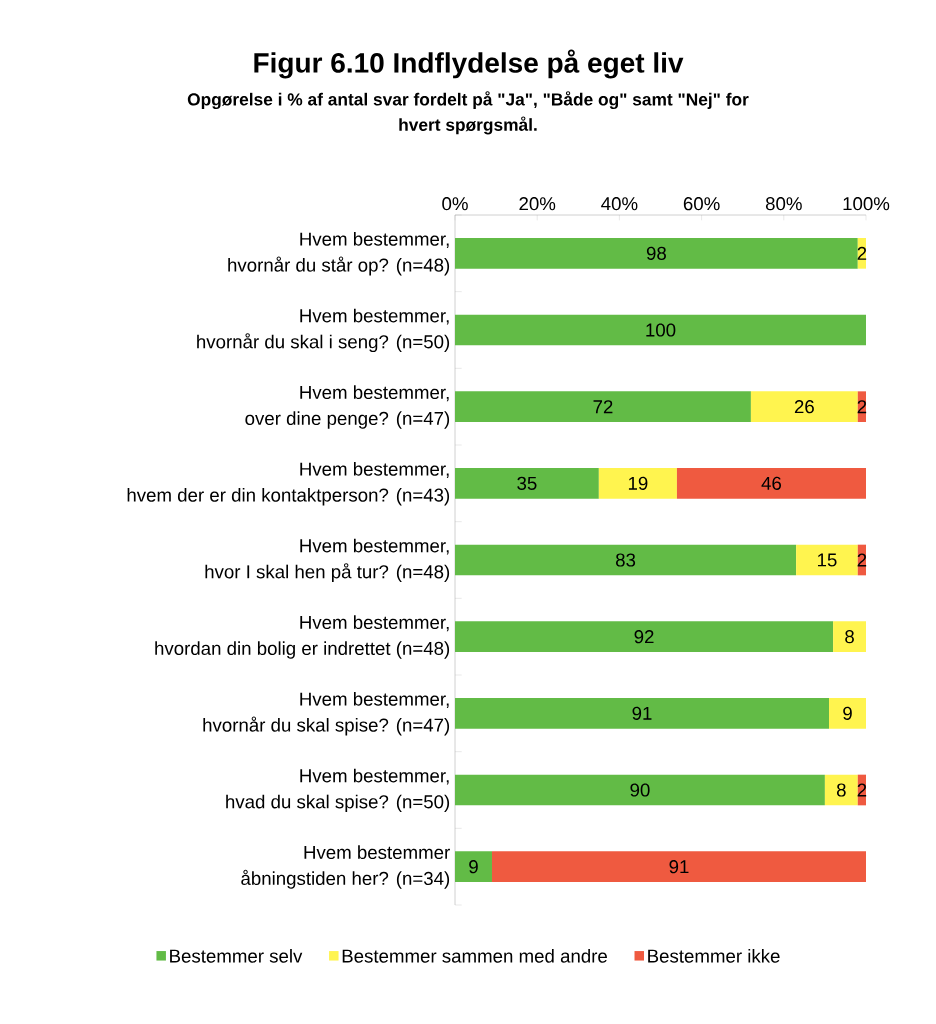 This screenshot has width=936, height=1024. What do you see at coordinates (345, 867) in the screenshot?
I see `y-tick-label: Hvem bestemmer åbningstiden her? (n=34)` at bounding box center [345, 867].